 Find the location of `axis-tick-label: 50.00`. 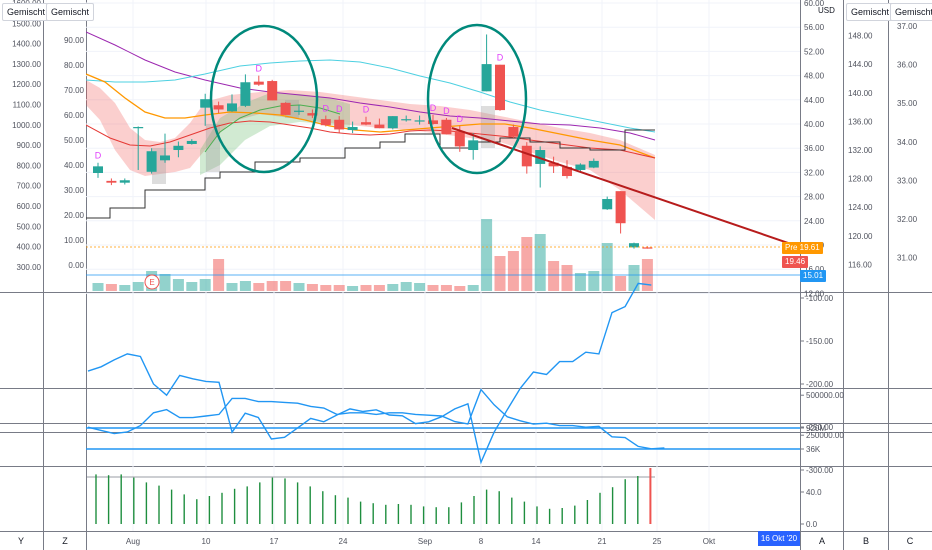

axis-tick-label: 50.00 is located at coordinates (74, 140).